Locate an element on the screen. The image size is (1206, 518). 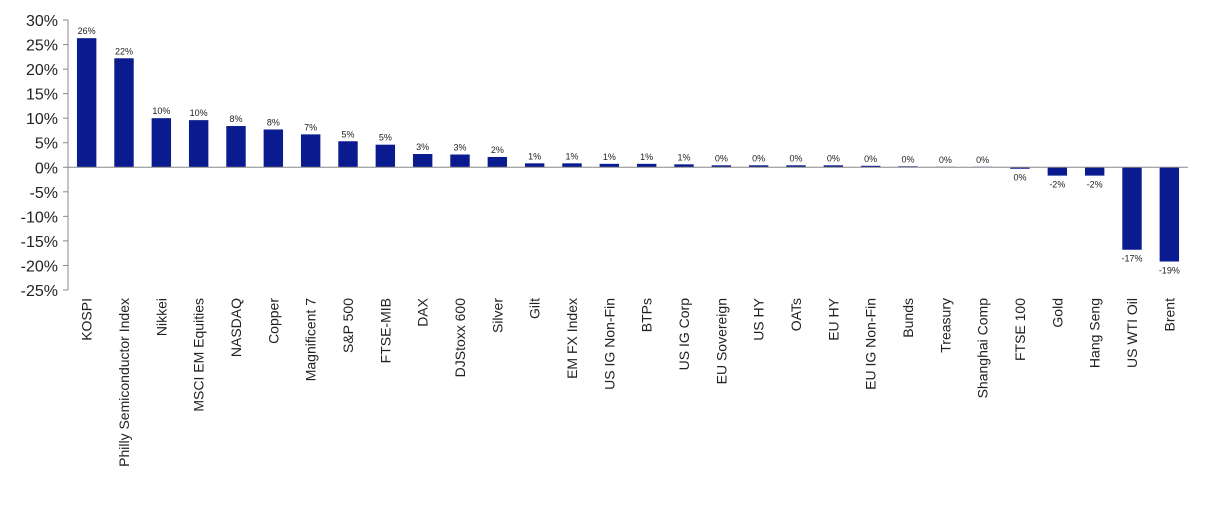
value-label: 7% is located at coordinates (310, 127).